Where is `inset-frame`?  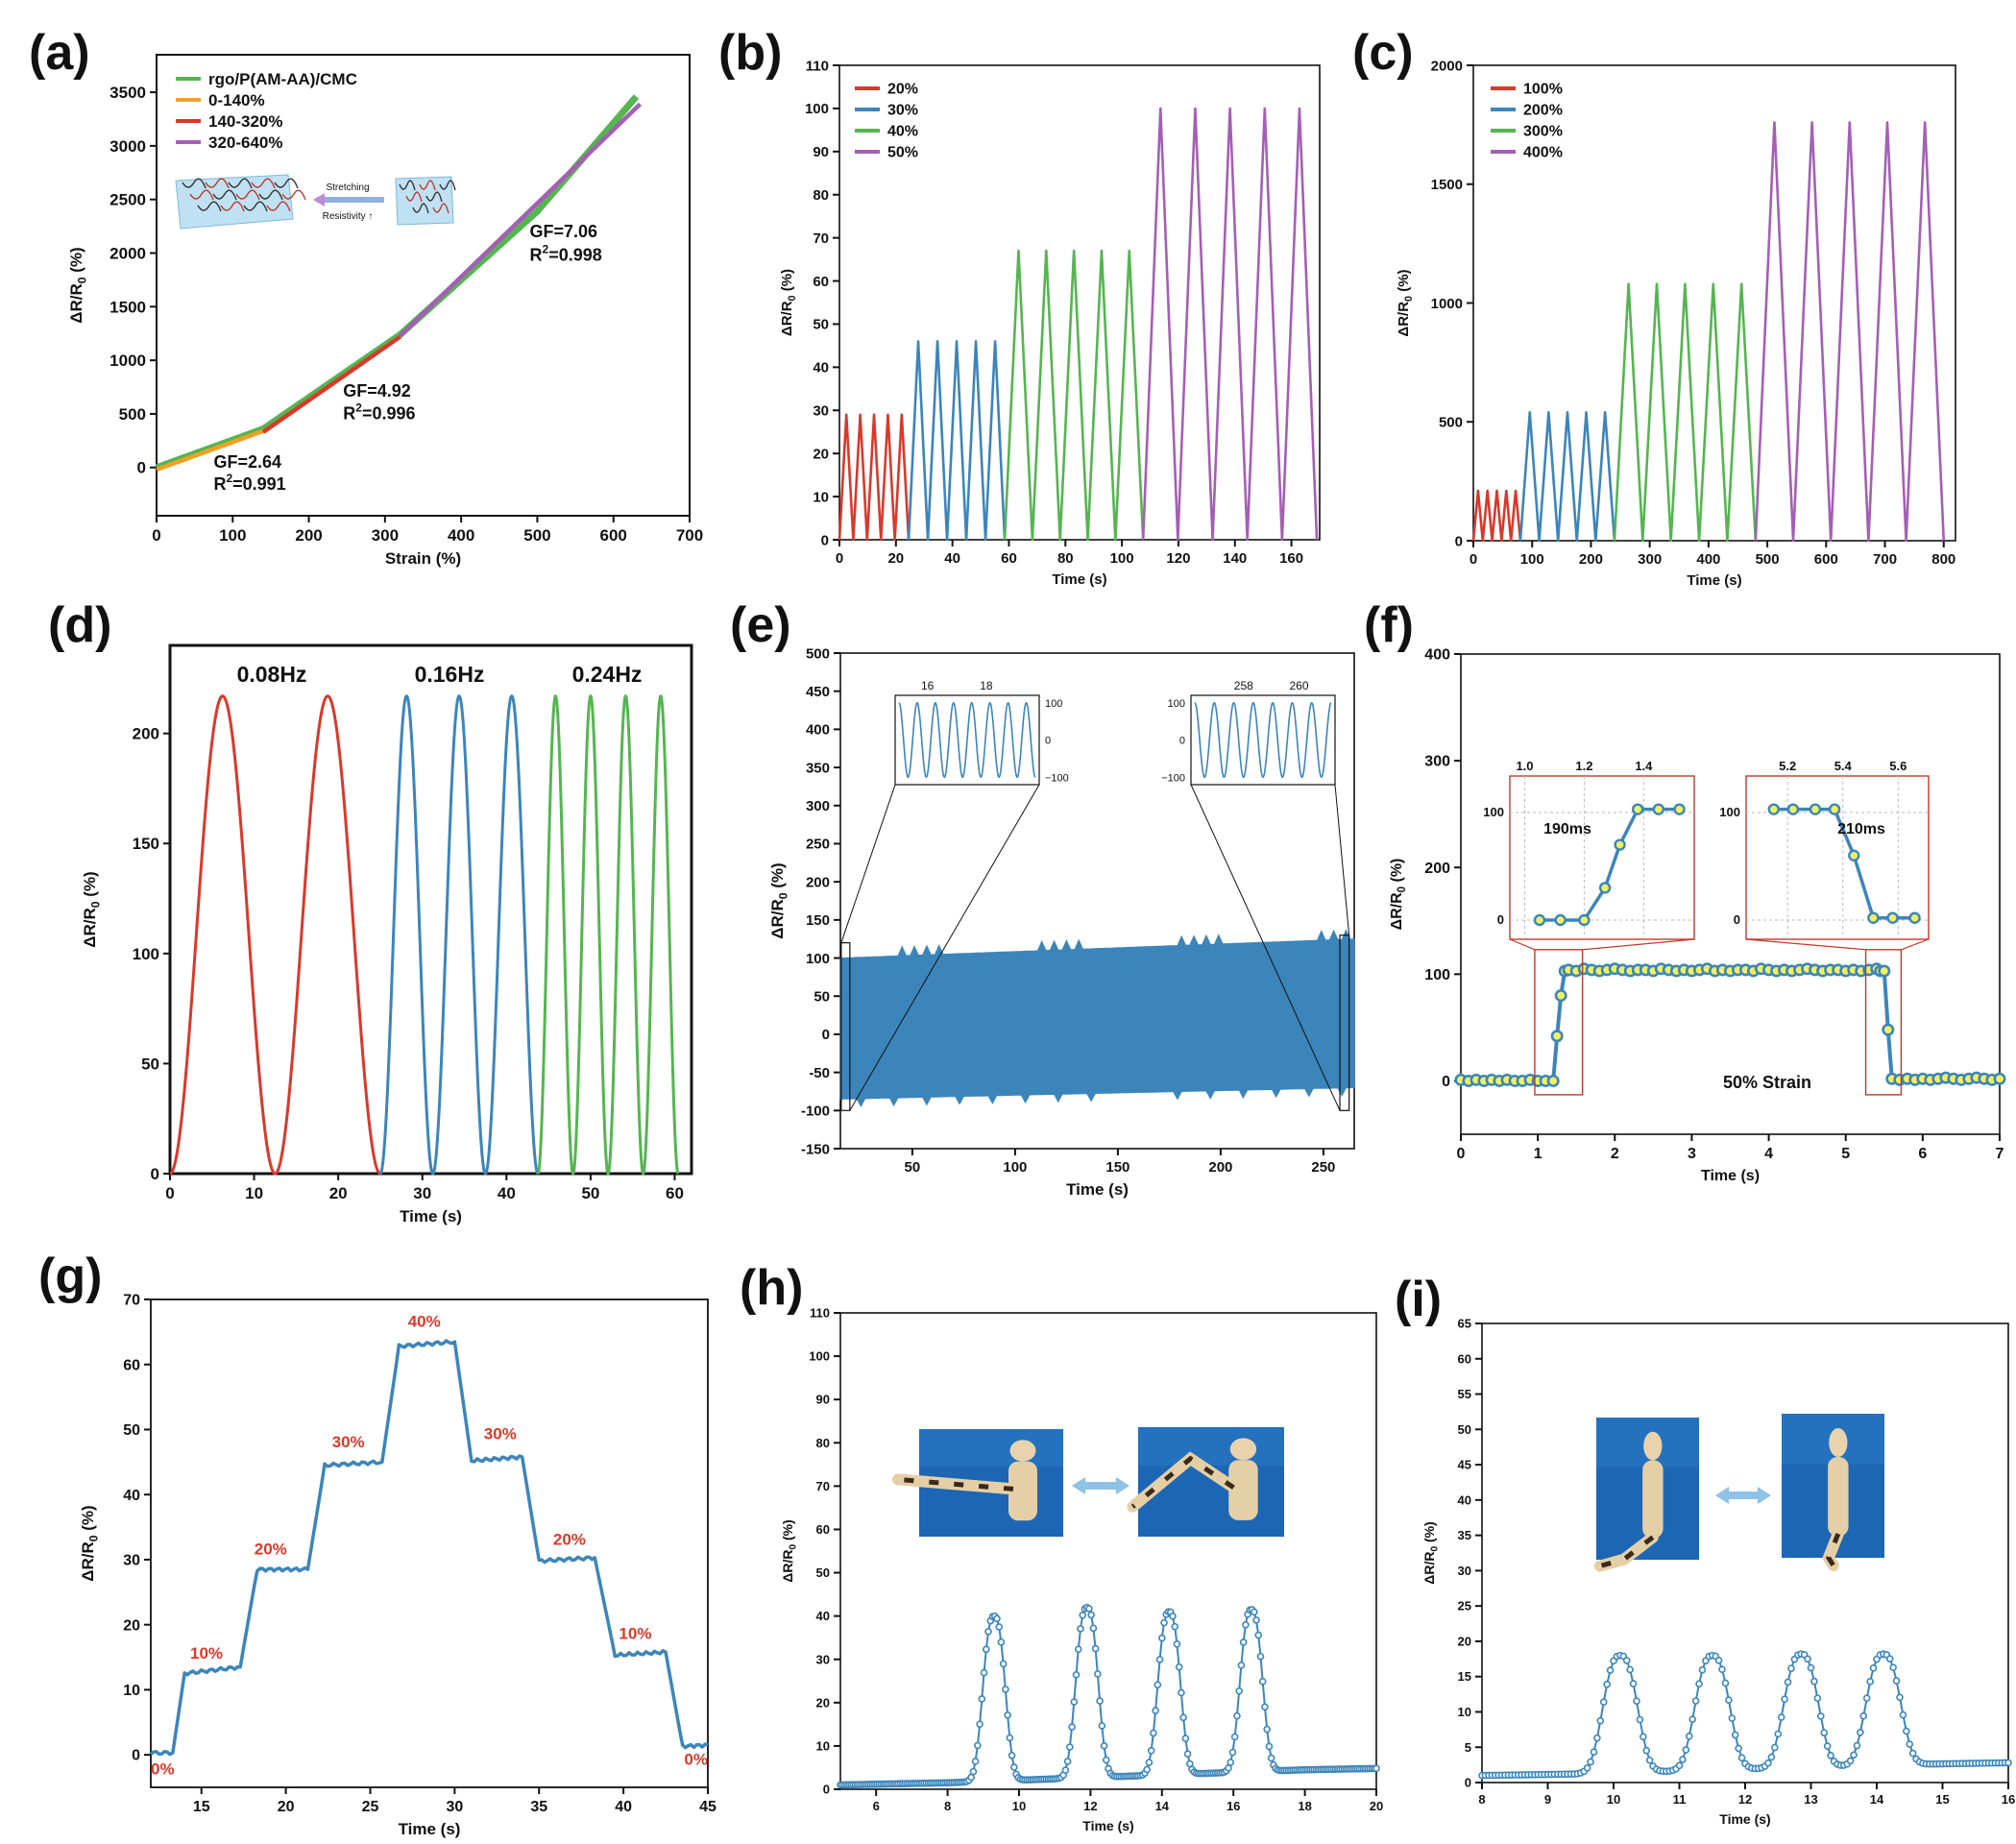 inset-frame is located at coordinates (1837, 857).